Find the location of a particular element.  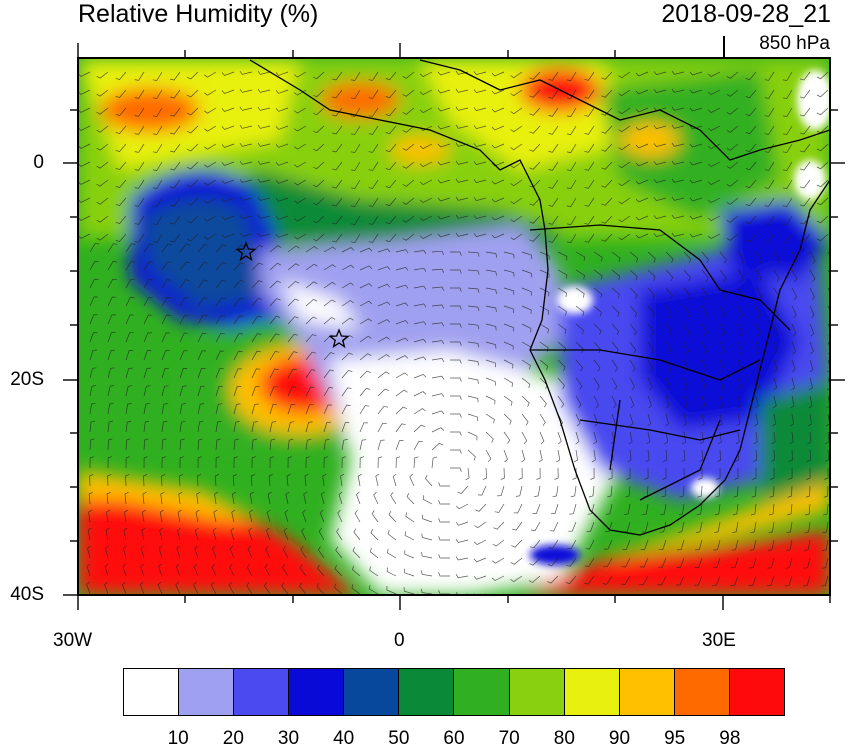

map-title: Relative Humidity (%) is located at coordinates (198, 14).